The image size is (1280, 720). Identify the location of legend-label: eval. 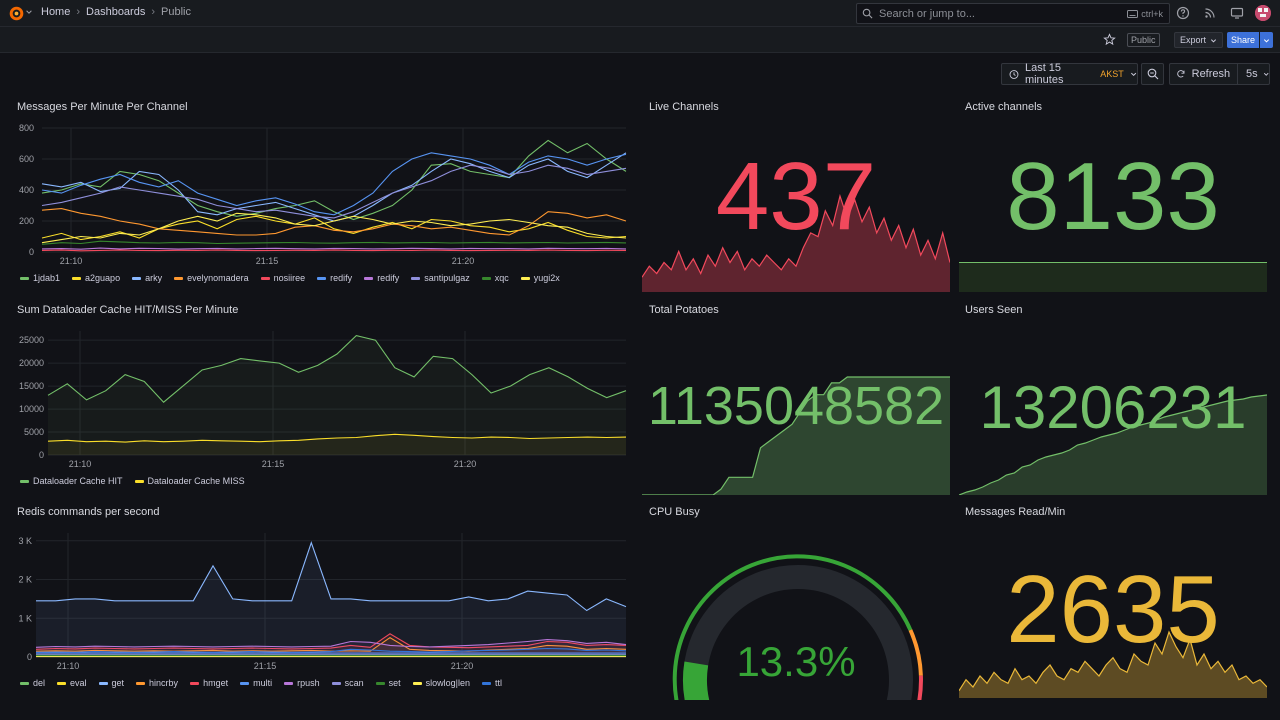
(78, 683).